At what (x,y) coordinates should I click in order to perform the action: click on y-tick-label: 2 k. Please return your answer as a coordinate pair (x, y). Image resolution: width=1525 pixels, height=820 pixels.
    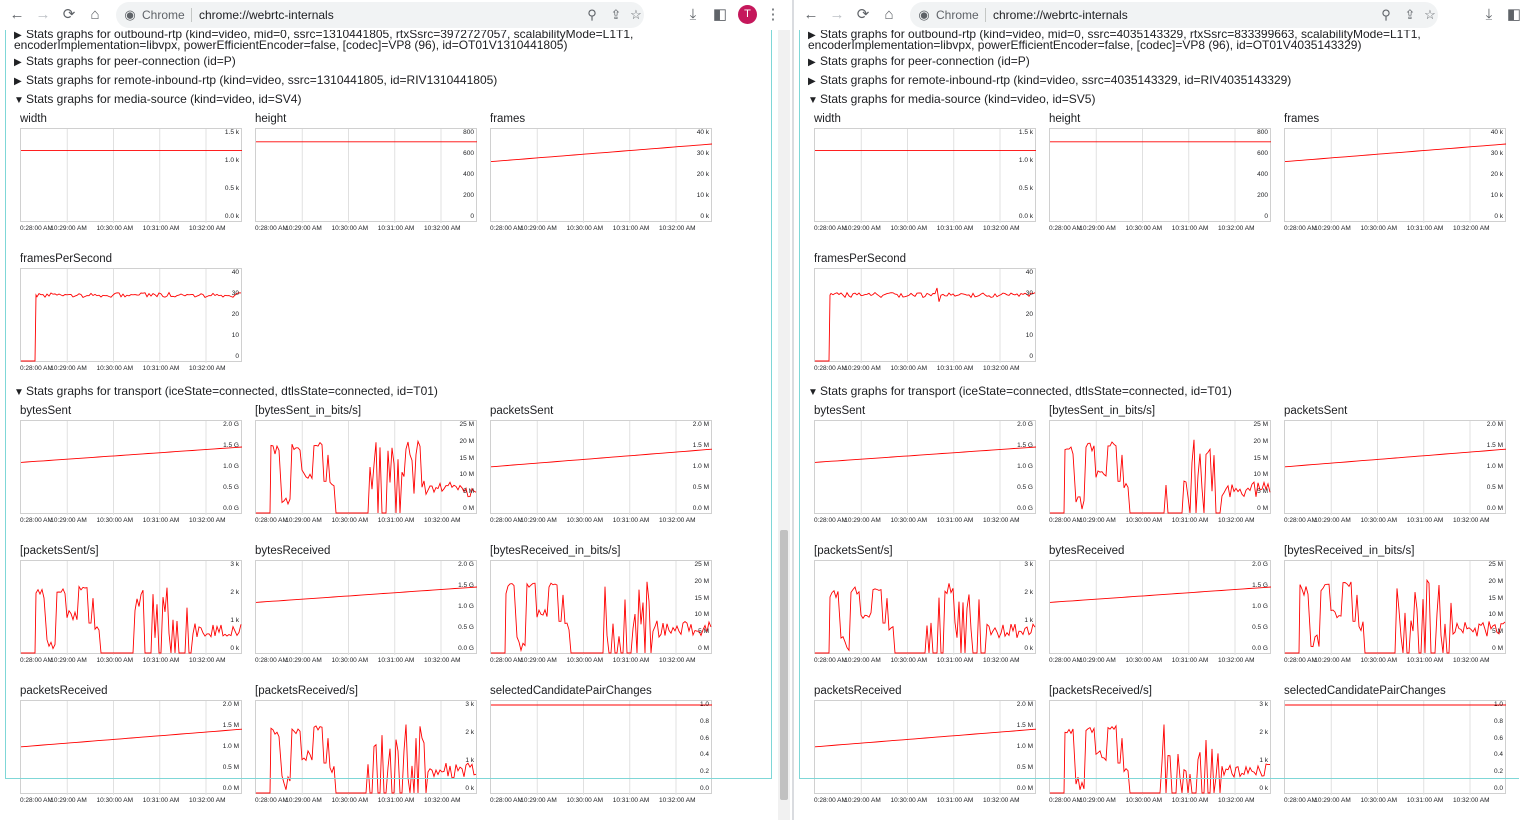
    Looking at the image, I should click on (1028, 592).